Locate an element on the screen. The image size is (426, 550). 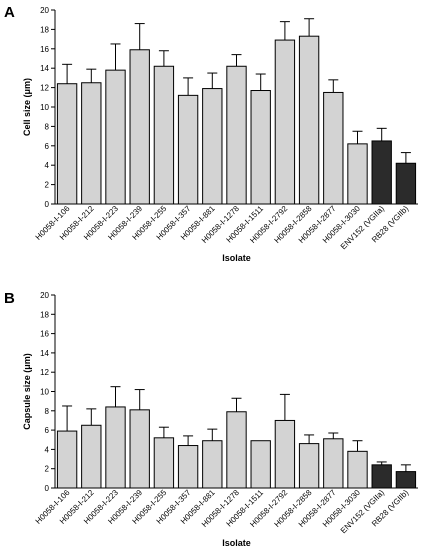
panel-b-y-axis-title: Capsule size (μm) is located at coordinates (27, 391).